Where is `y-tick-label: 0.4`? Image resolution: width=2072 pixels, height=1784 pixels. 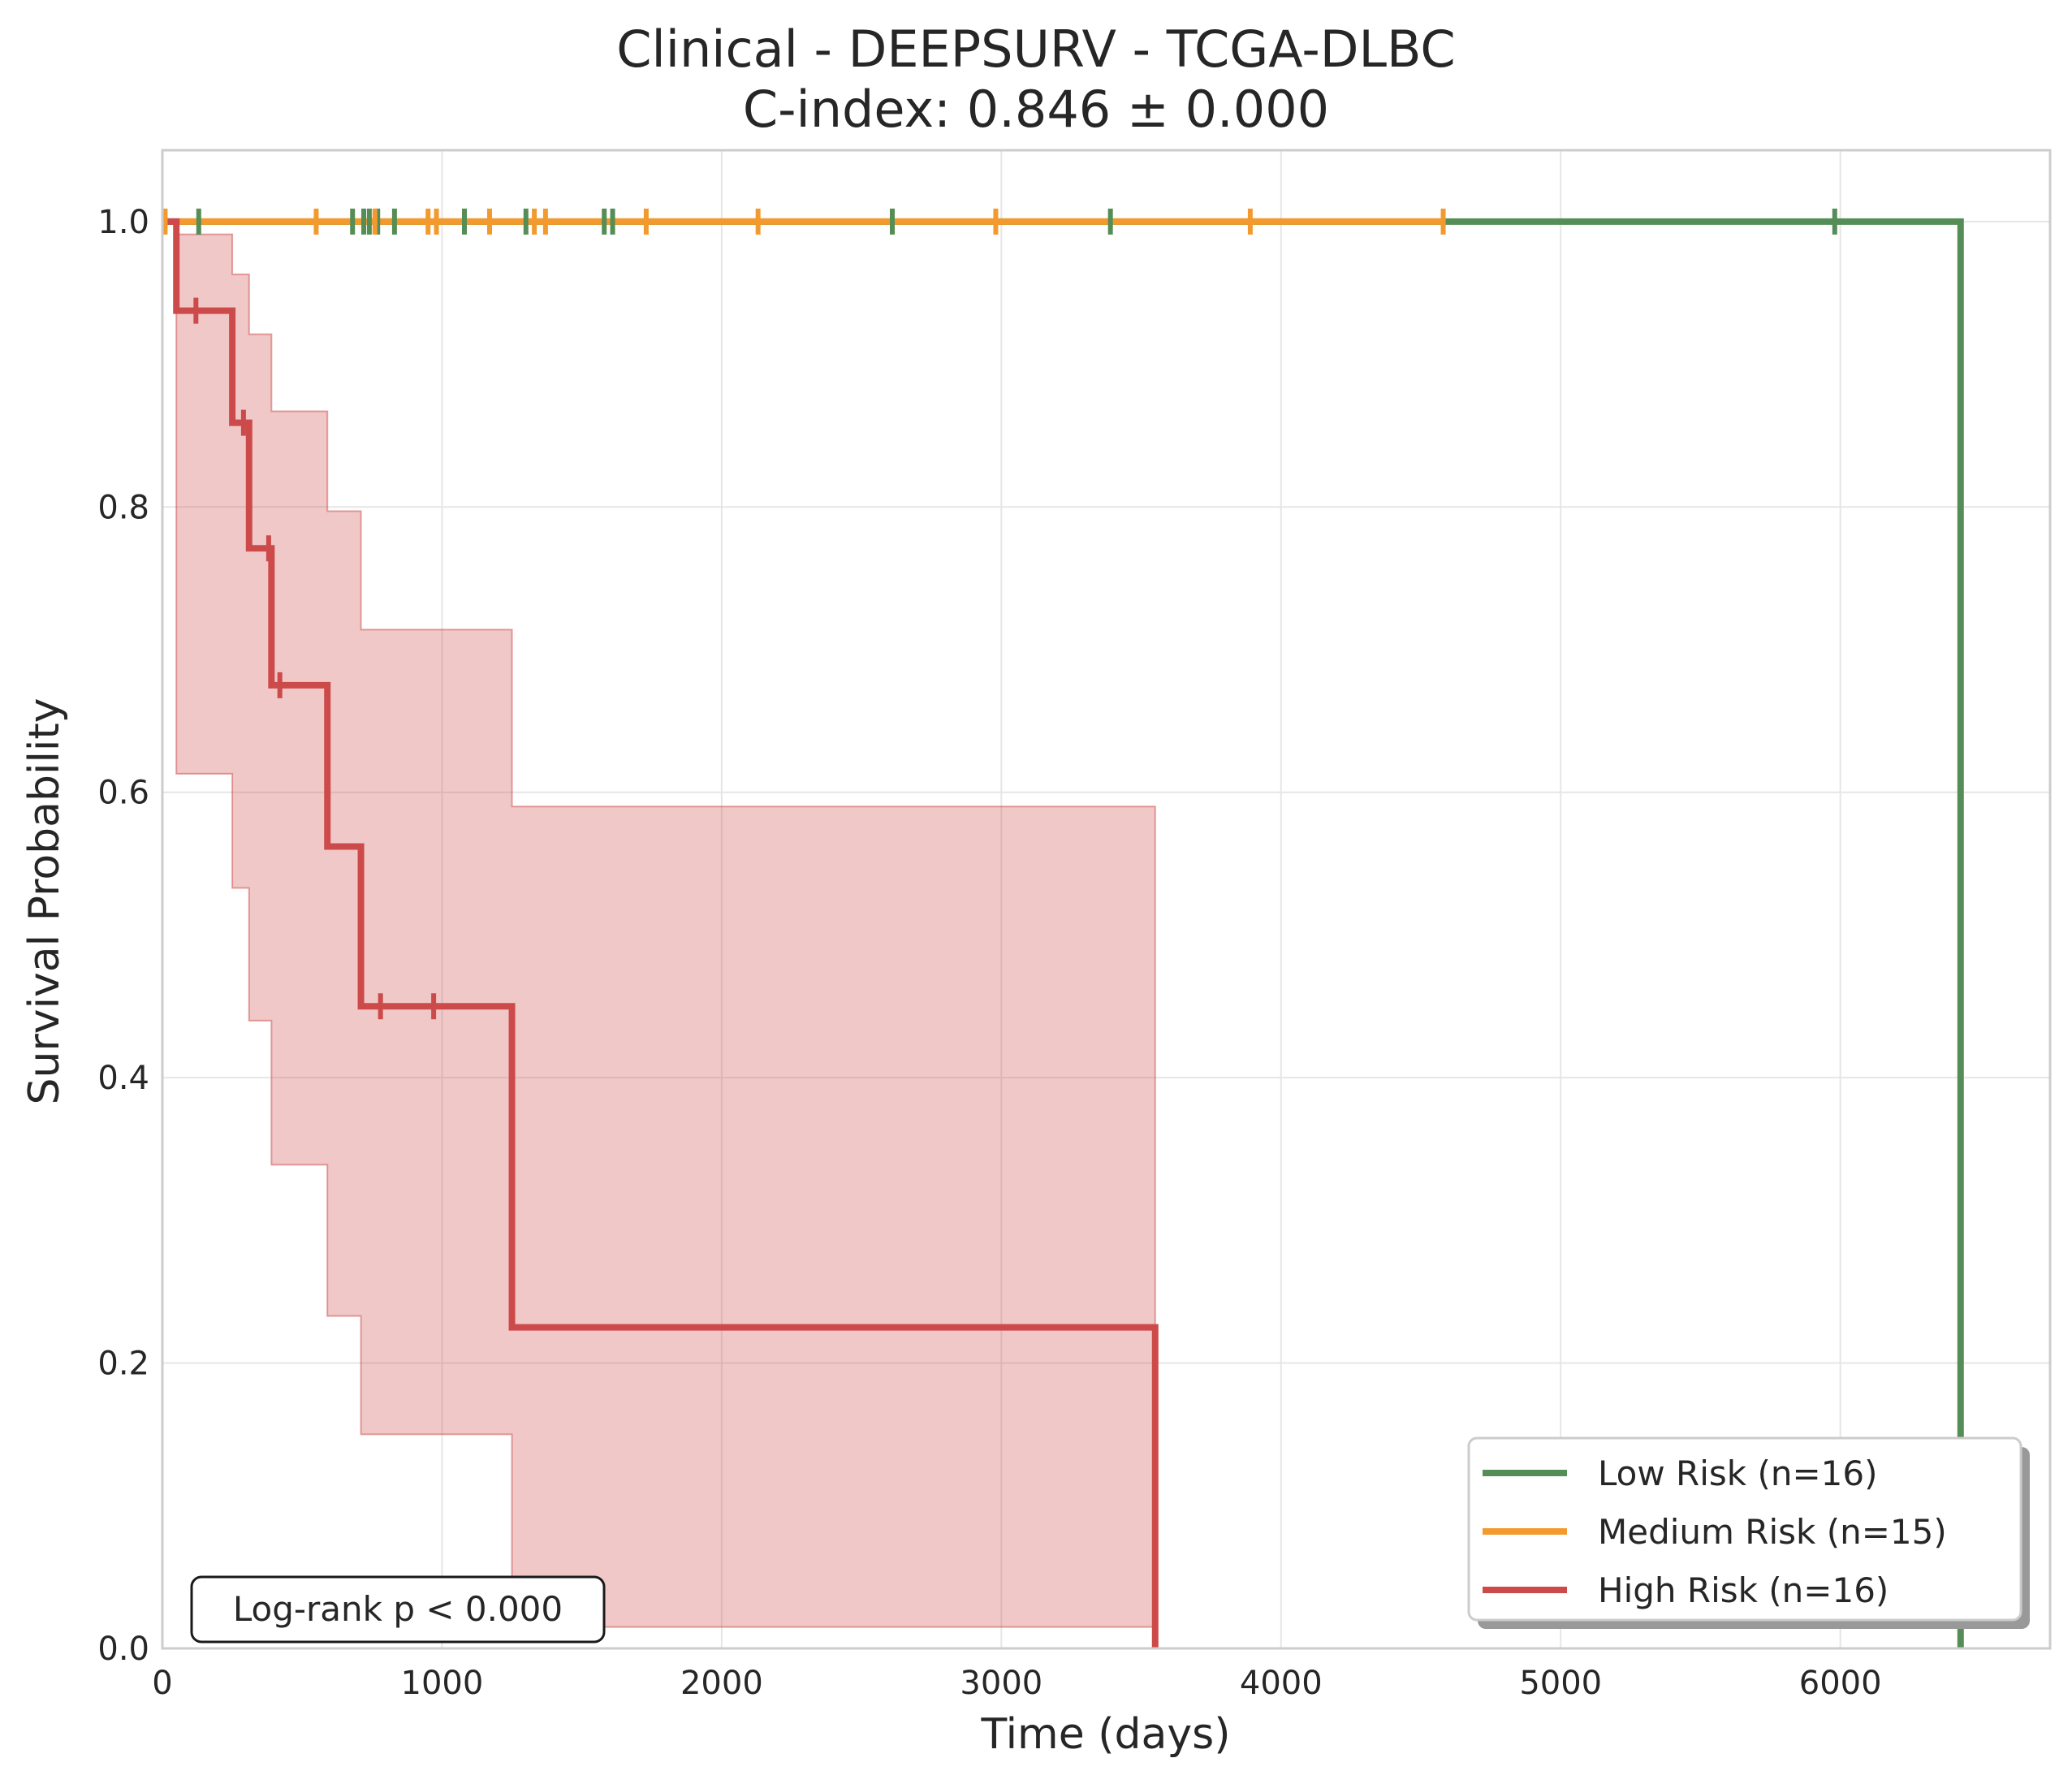
y-tick-label: 0.4 is located at coordinates (123, 1078).